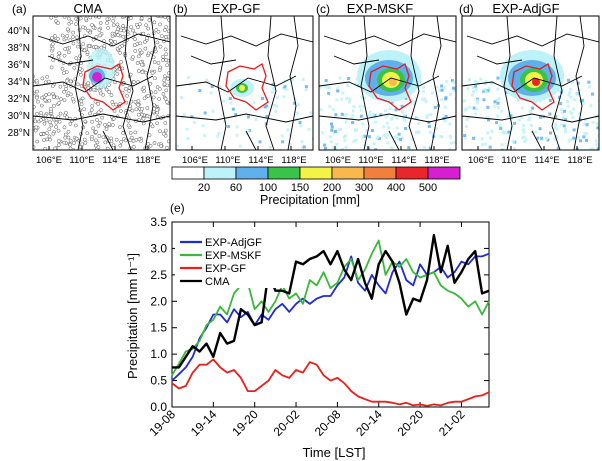 This screenshot has width=602, height=461. I want to click on panel-c-title: EXP-MSKF, so click(380, 8).